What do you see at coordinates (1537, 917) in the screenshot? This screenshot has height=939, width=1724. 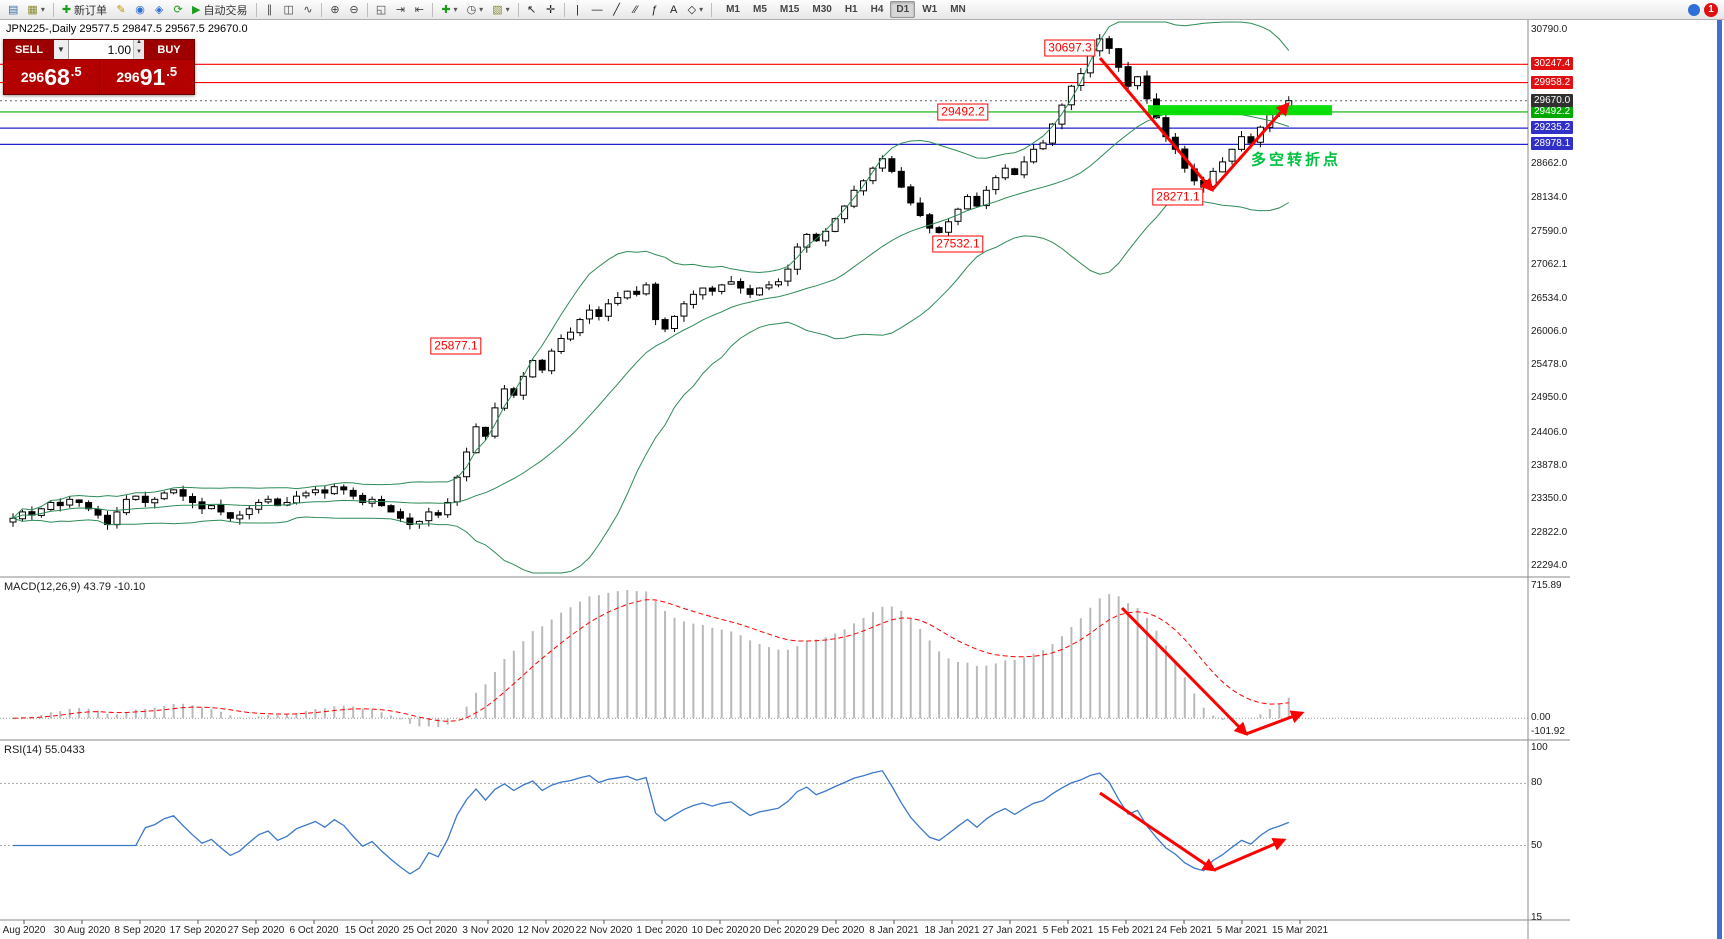 I see `axis-label: 15` at bounding box center [1537, 917].